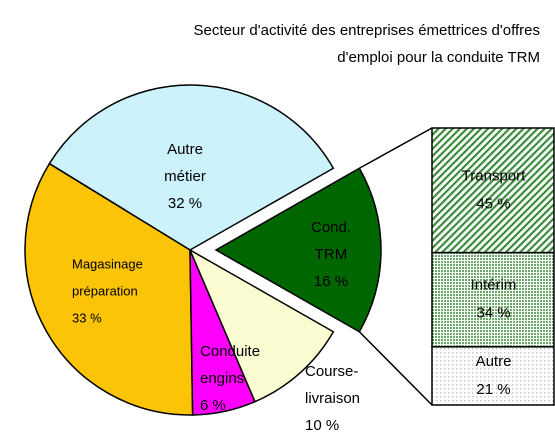 Image resolution: width=555 pixels, height=441 pixels. Describe the element at coordinates (322, 425) in the screenshot. I see `slice-value-label: 10 %` at that location.